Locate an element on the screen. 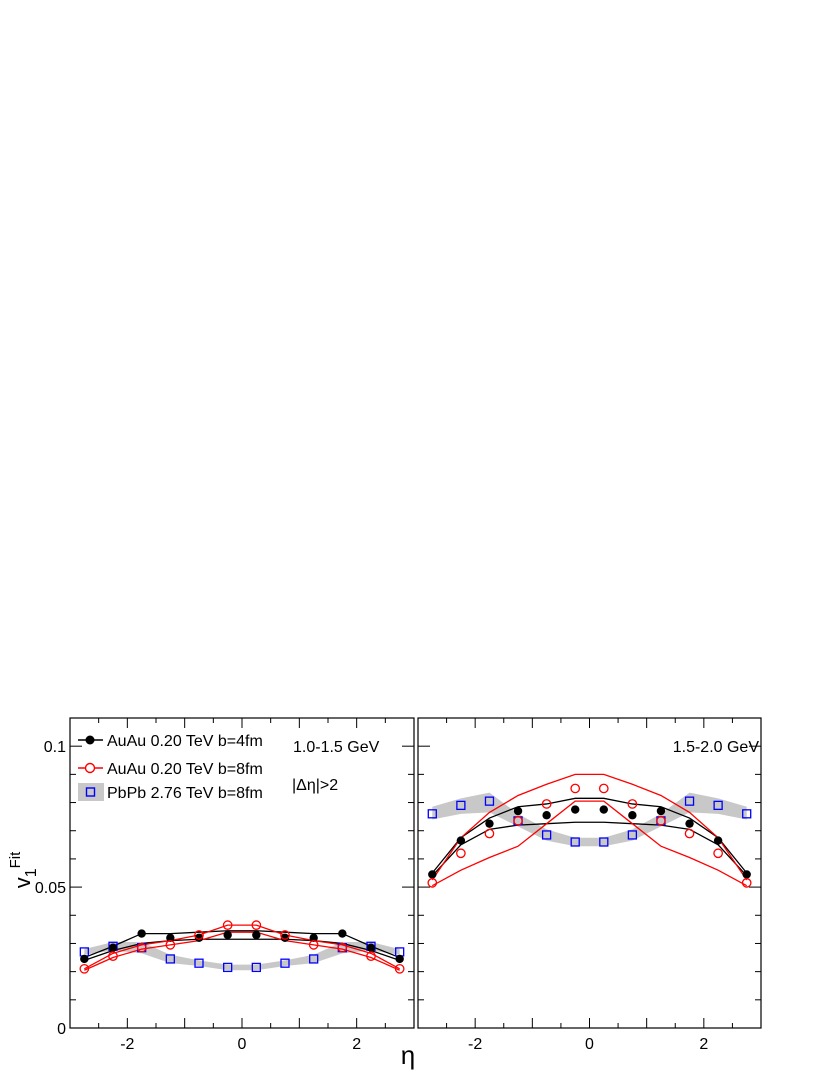  y-axis-title-sup: Fit is located at coordinates (15, 859).